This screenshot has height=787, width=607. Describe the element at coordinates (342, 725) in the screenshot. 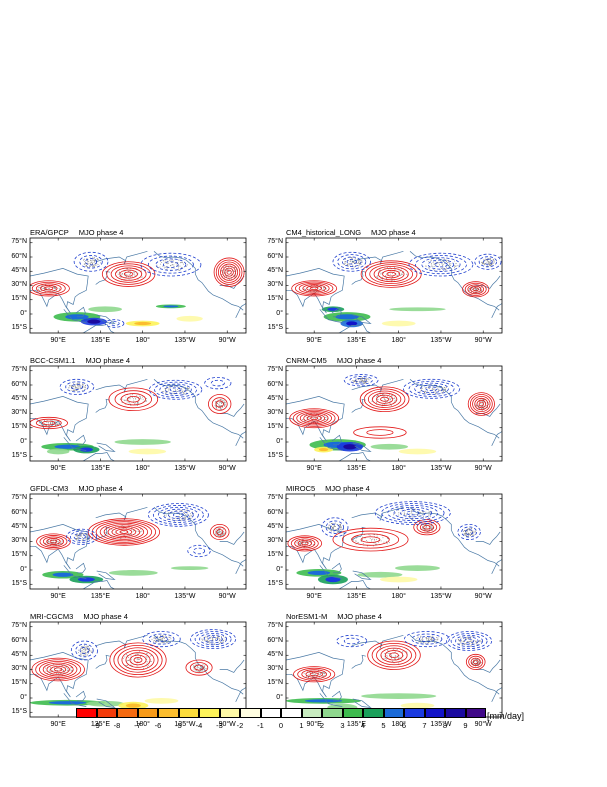

I see `colorbar-tick-label: 3` at that location.